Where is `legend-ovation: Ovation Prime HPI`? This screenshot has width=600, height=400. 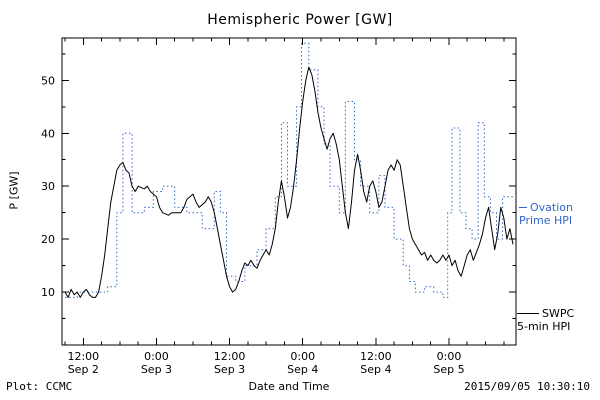
legend-ovation: Ovation Prime HPI is located at coordinates (546, 214).